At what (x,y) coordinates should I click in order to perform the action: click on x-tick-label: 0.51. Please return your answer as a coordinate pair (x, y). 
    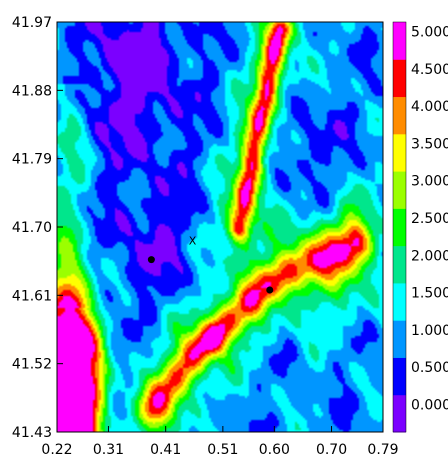
    Looking at the image, I should click on (222, 450).